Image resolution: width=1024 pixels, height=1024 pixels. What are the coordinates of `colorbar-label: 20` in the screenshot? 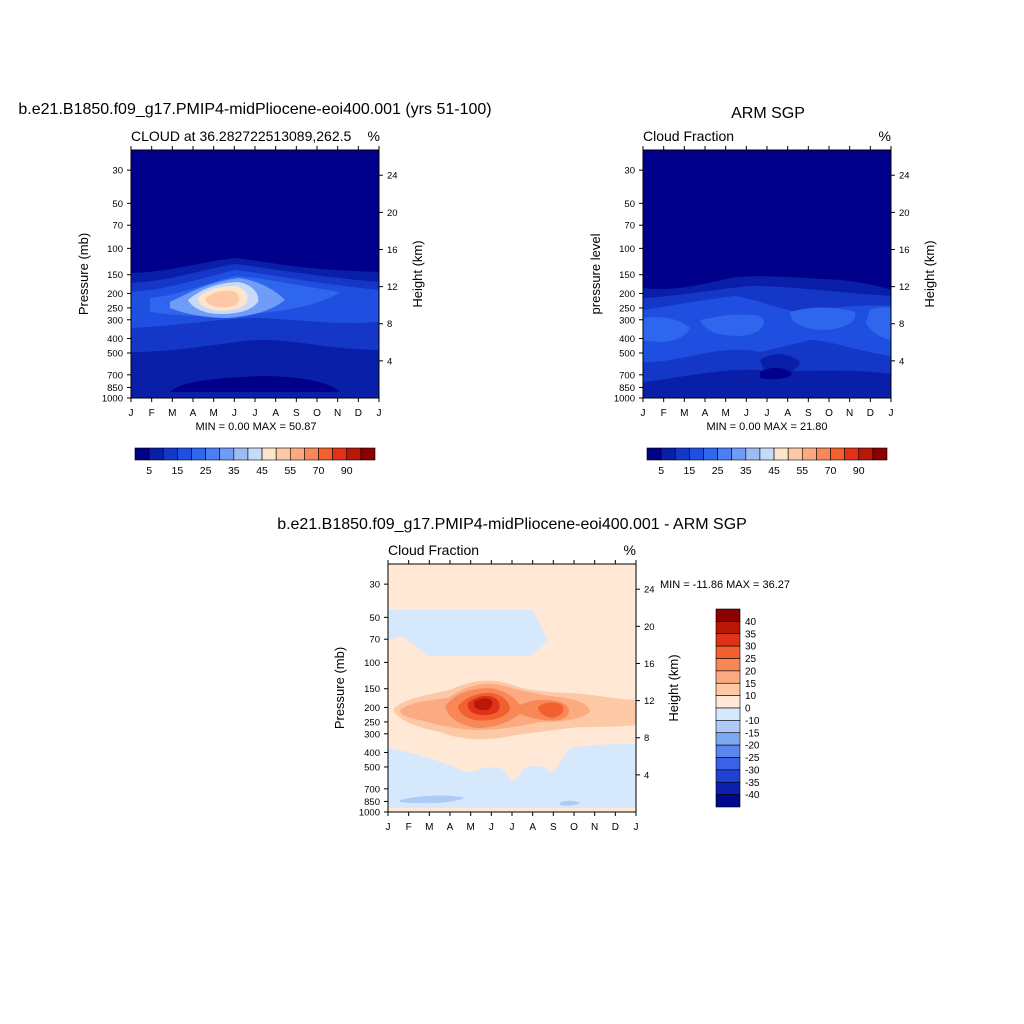 It's located at (751, 671).